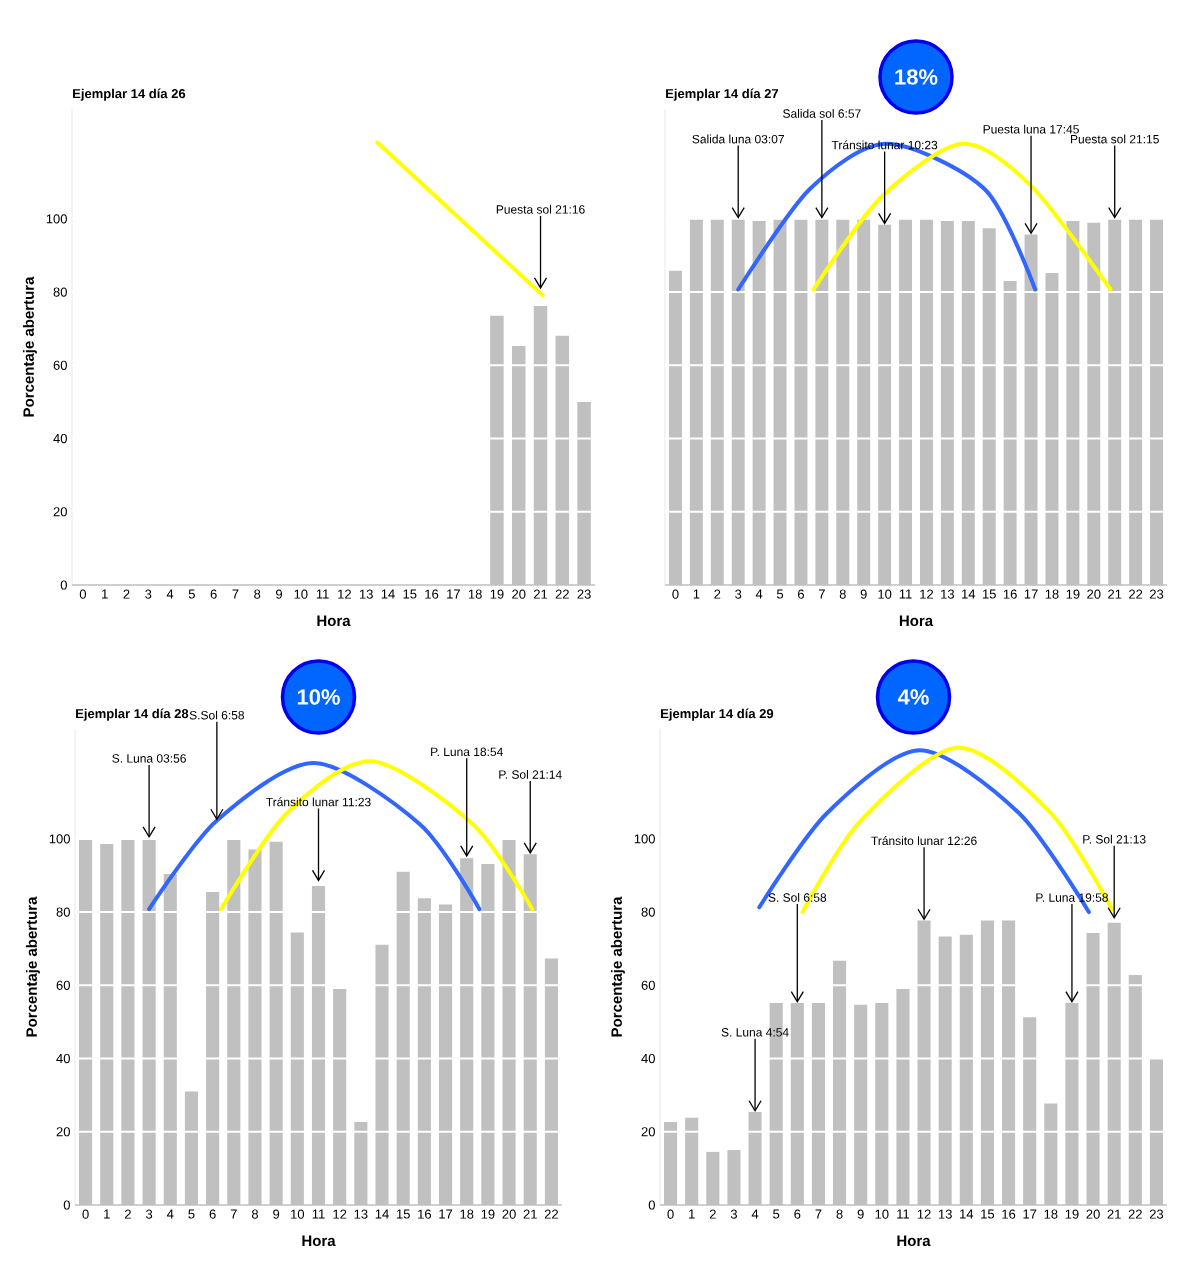  Describe the element at coordinates (149, 758) in the screenshot. I see `annotation: S. Luna 03:56` at that location.